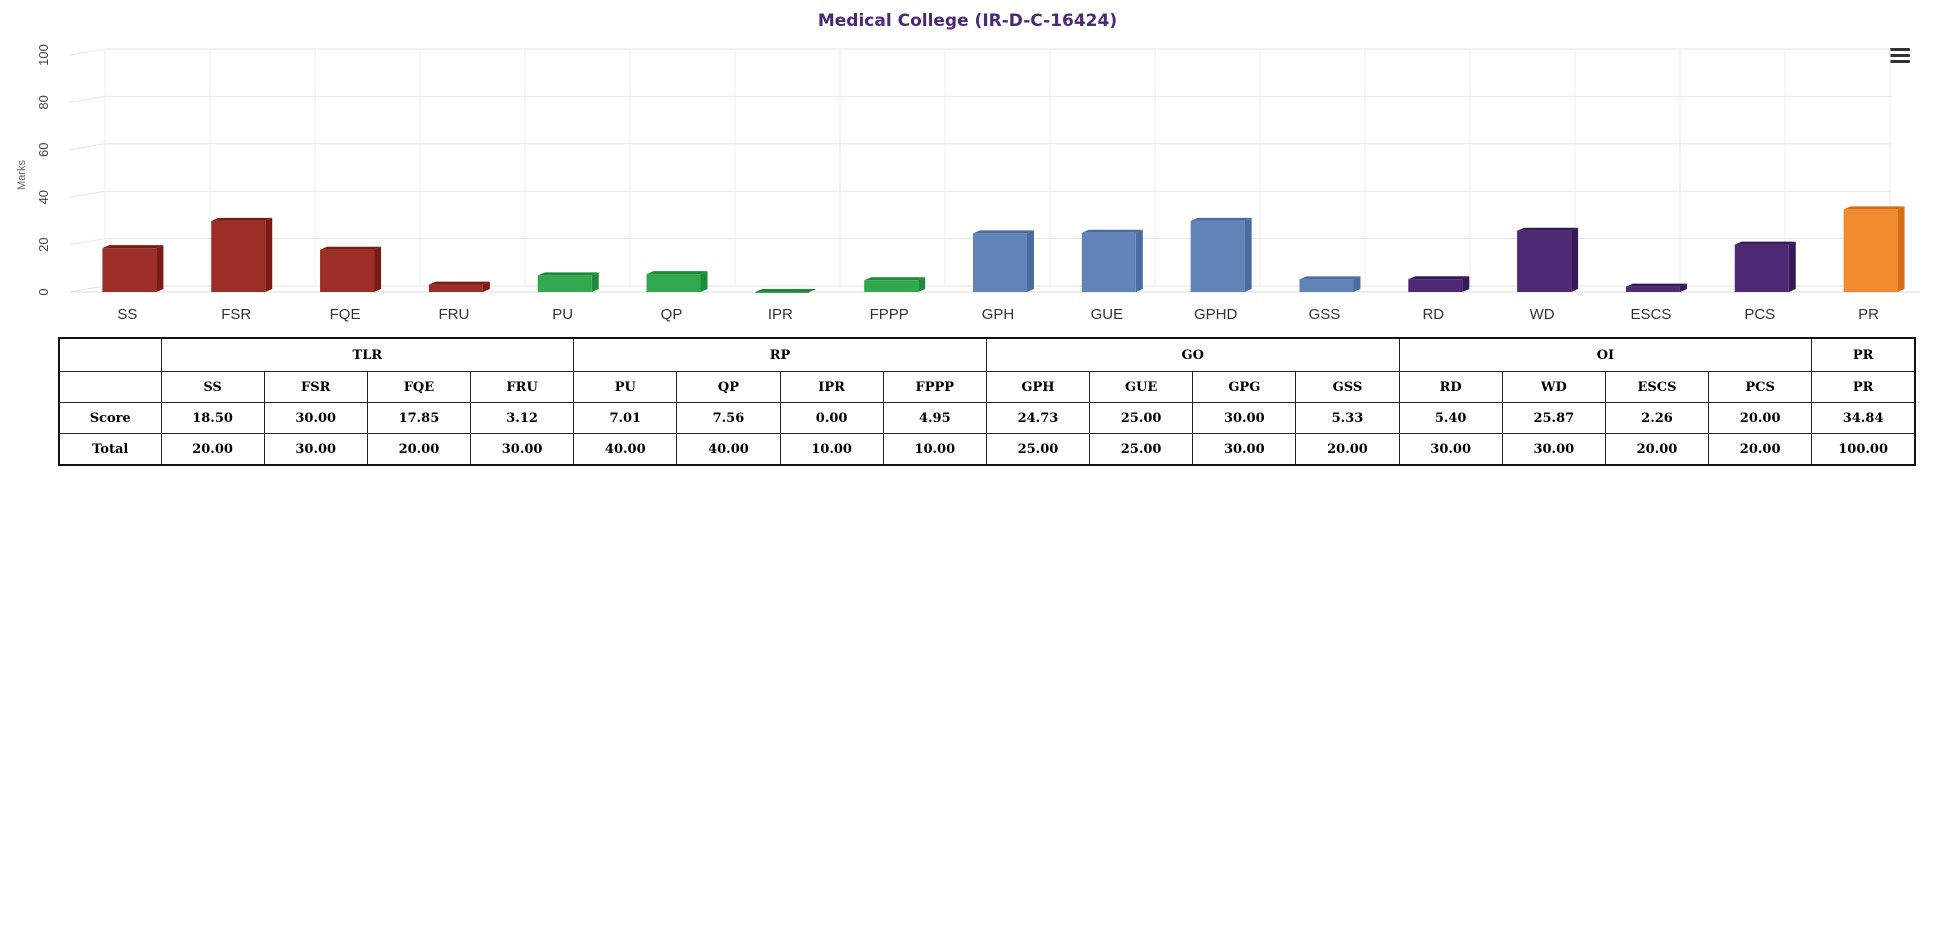 Image resolution: width=1935 pixels, height=945 pixels. I want to click on column-header: FPPP, so click(934, 387).